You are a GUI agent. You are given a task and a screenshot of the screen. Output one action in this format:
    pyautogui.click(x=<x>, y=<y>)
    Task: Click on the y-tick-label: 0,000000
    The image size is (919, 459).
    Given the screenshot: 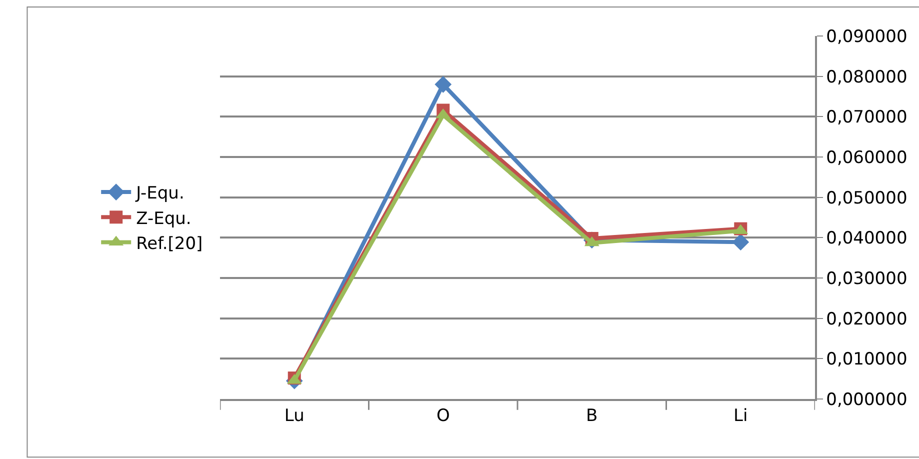 What is the action you would take?
    pyautogui.click(x=867, y=400)
    